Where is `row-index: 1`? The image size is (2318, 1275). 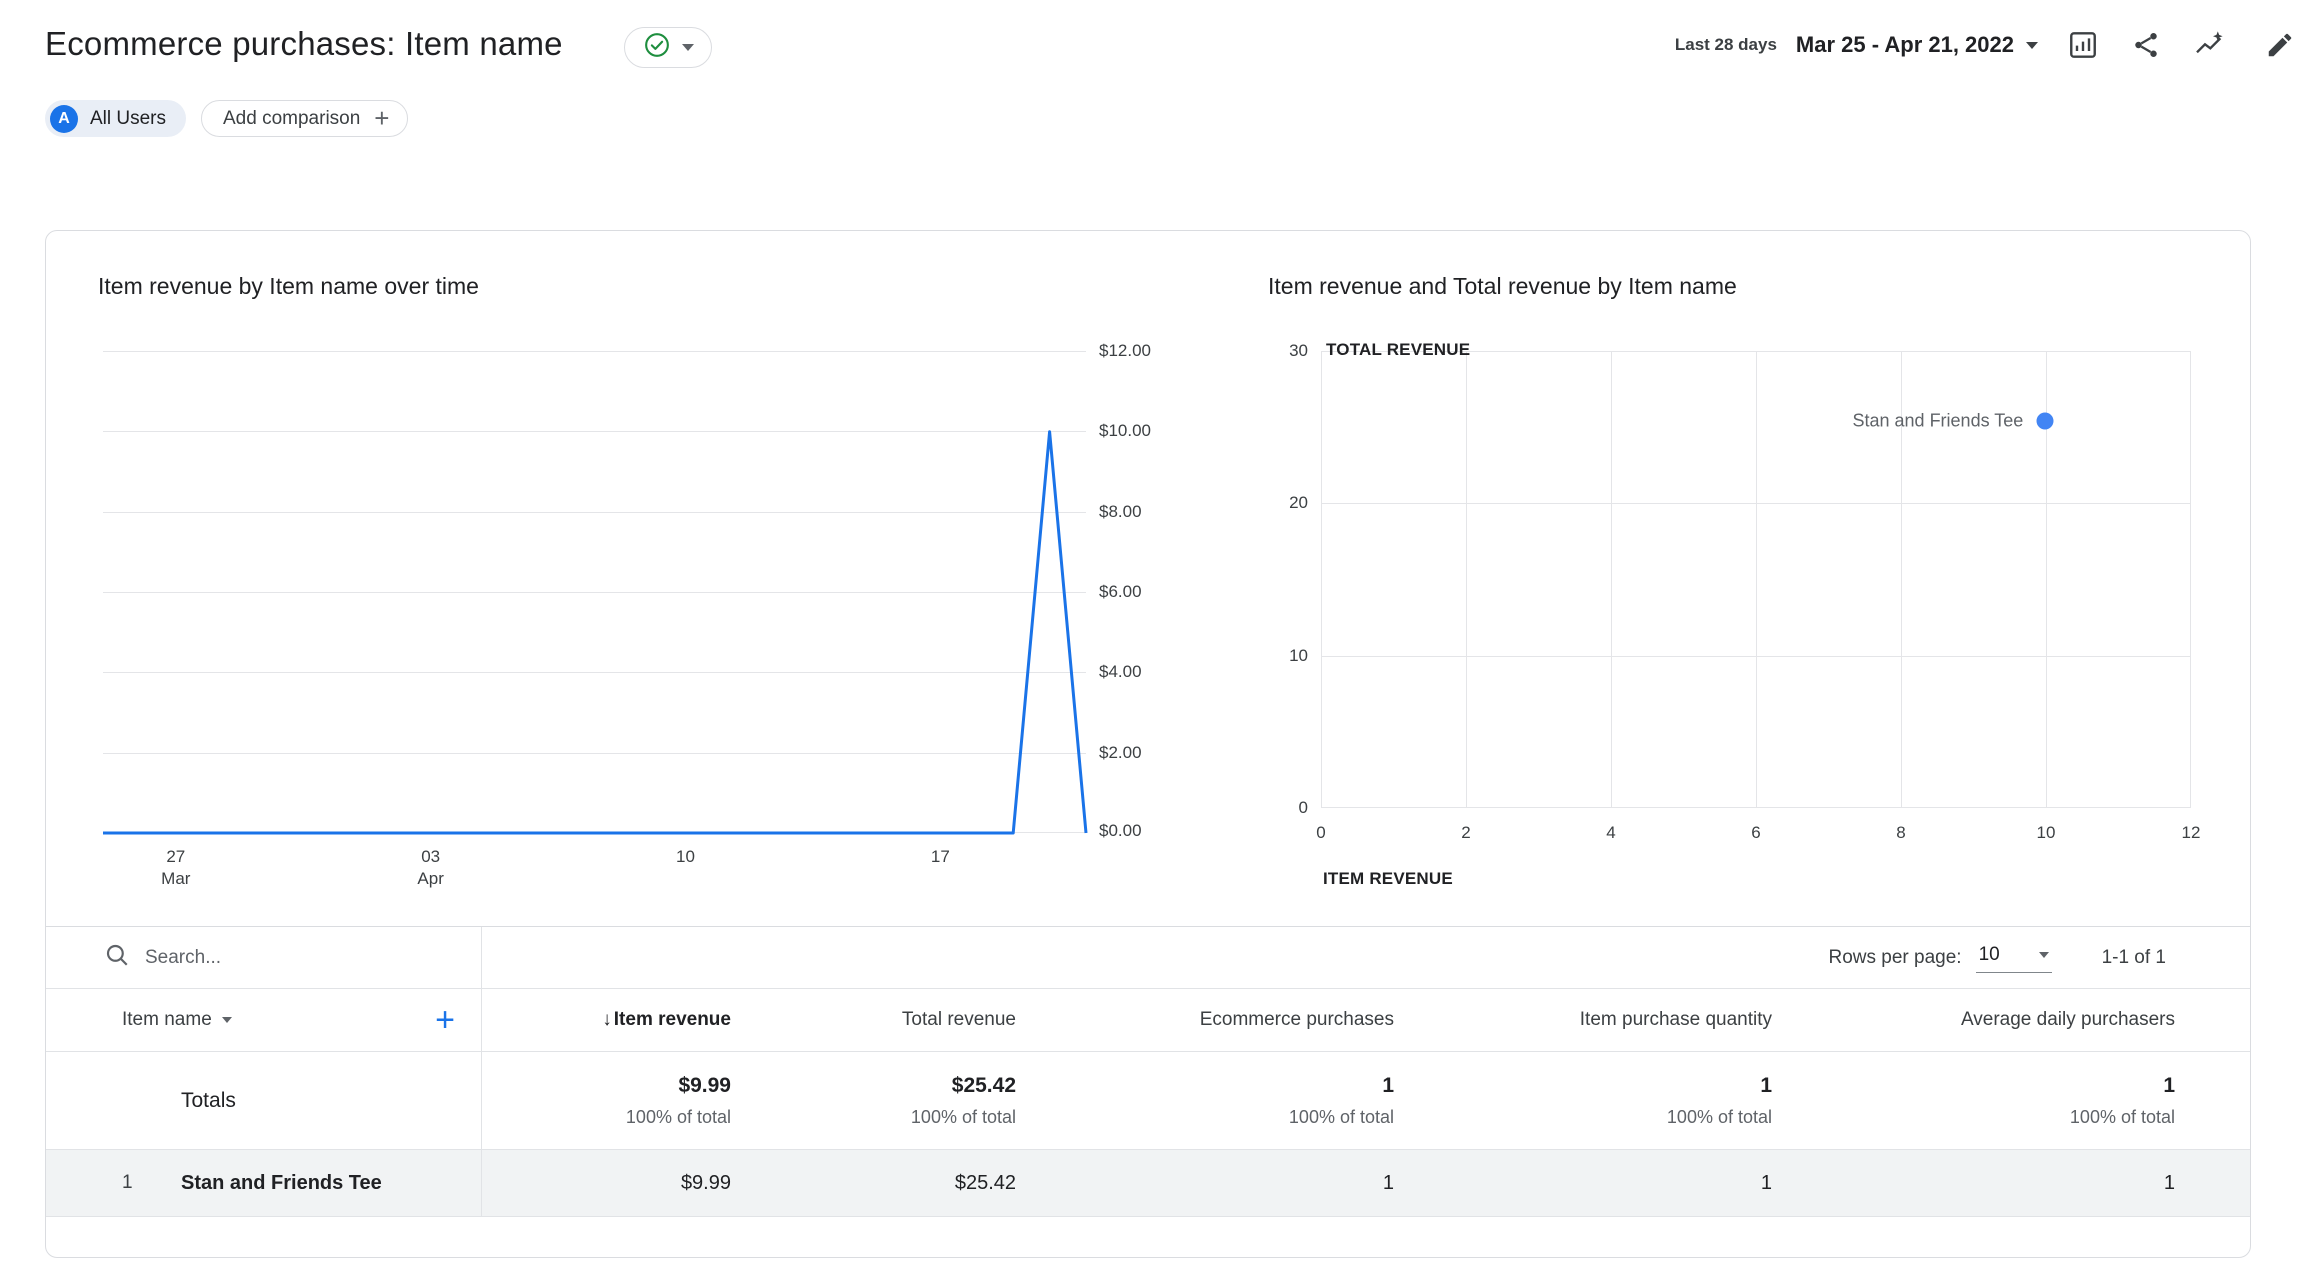
row-index: 1 is located at coordinates (127, 1182).